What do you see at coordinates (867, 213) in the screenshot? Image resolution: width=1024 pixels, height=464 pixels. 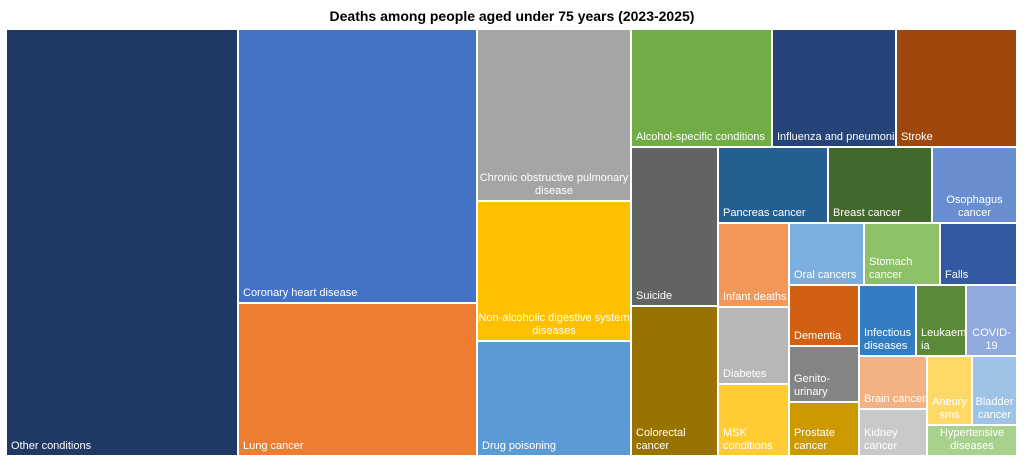 I see `tile-label-breast-cancer: Breast cancer` at bounding box center [867, 213].